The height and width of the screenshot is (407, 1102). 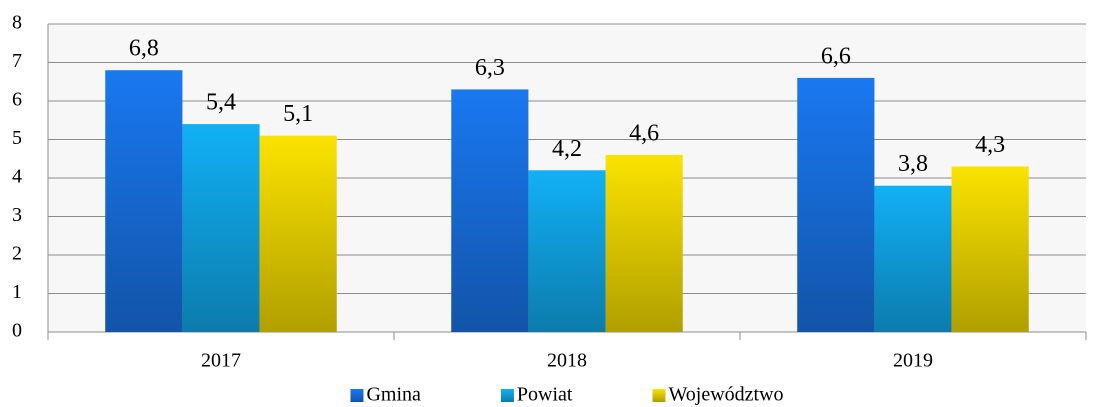 What do you see at coordinates (545, 395) in the screenshot?
I see `legend-label: Powiat` at bounding box center [545, 395].